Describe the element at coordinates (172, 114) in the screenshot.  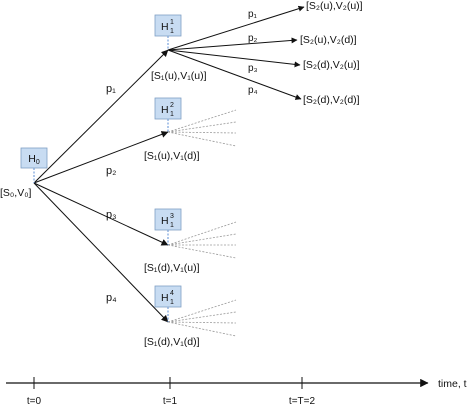
I see `h1-node-2-sub: 1` at that location.